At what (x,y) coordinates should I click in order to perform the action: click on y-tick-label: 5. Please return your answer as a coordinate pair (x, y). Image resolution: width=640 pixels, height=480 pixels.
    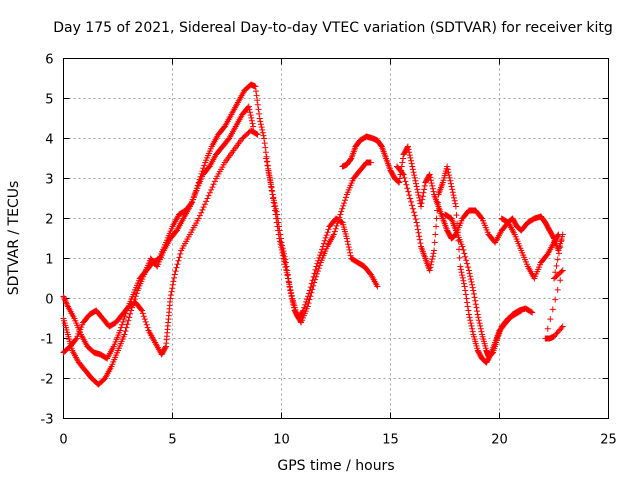
    Looking at the image, I should click on (49, 100).